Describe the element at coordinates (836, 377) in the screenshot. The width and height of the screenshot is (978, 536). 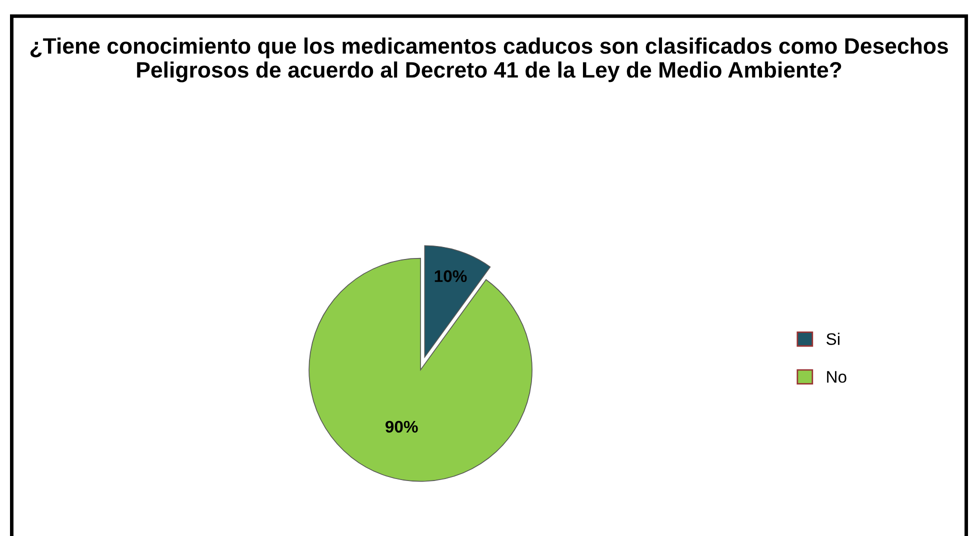
I see `legend-label: No` at that location.